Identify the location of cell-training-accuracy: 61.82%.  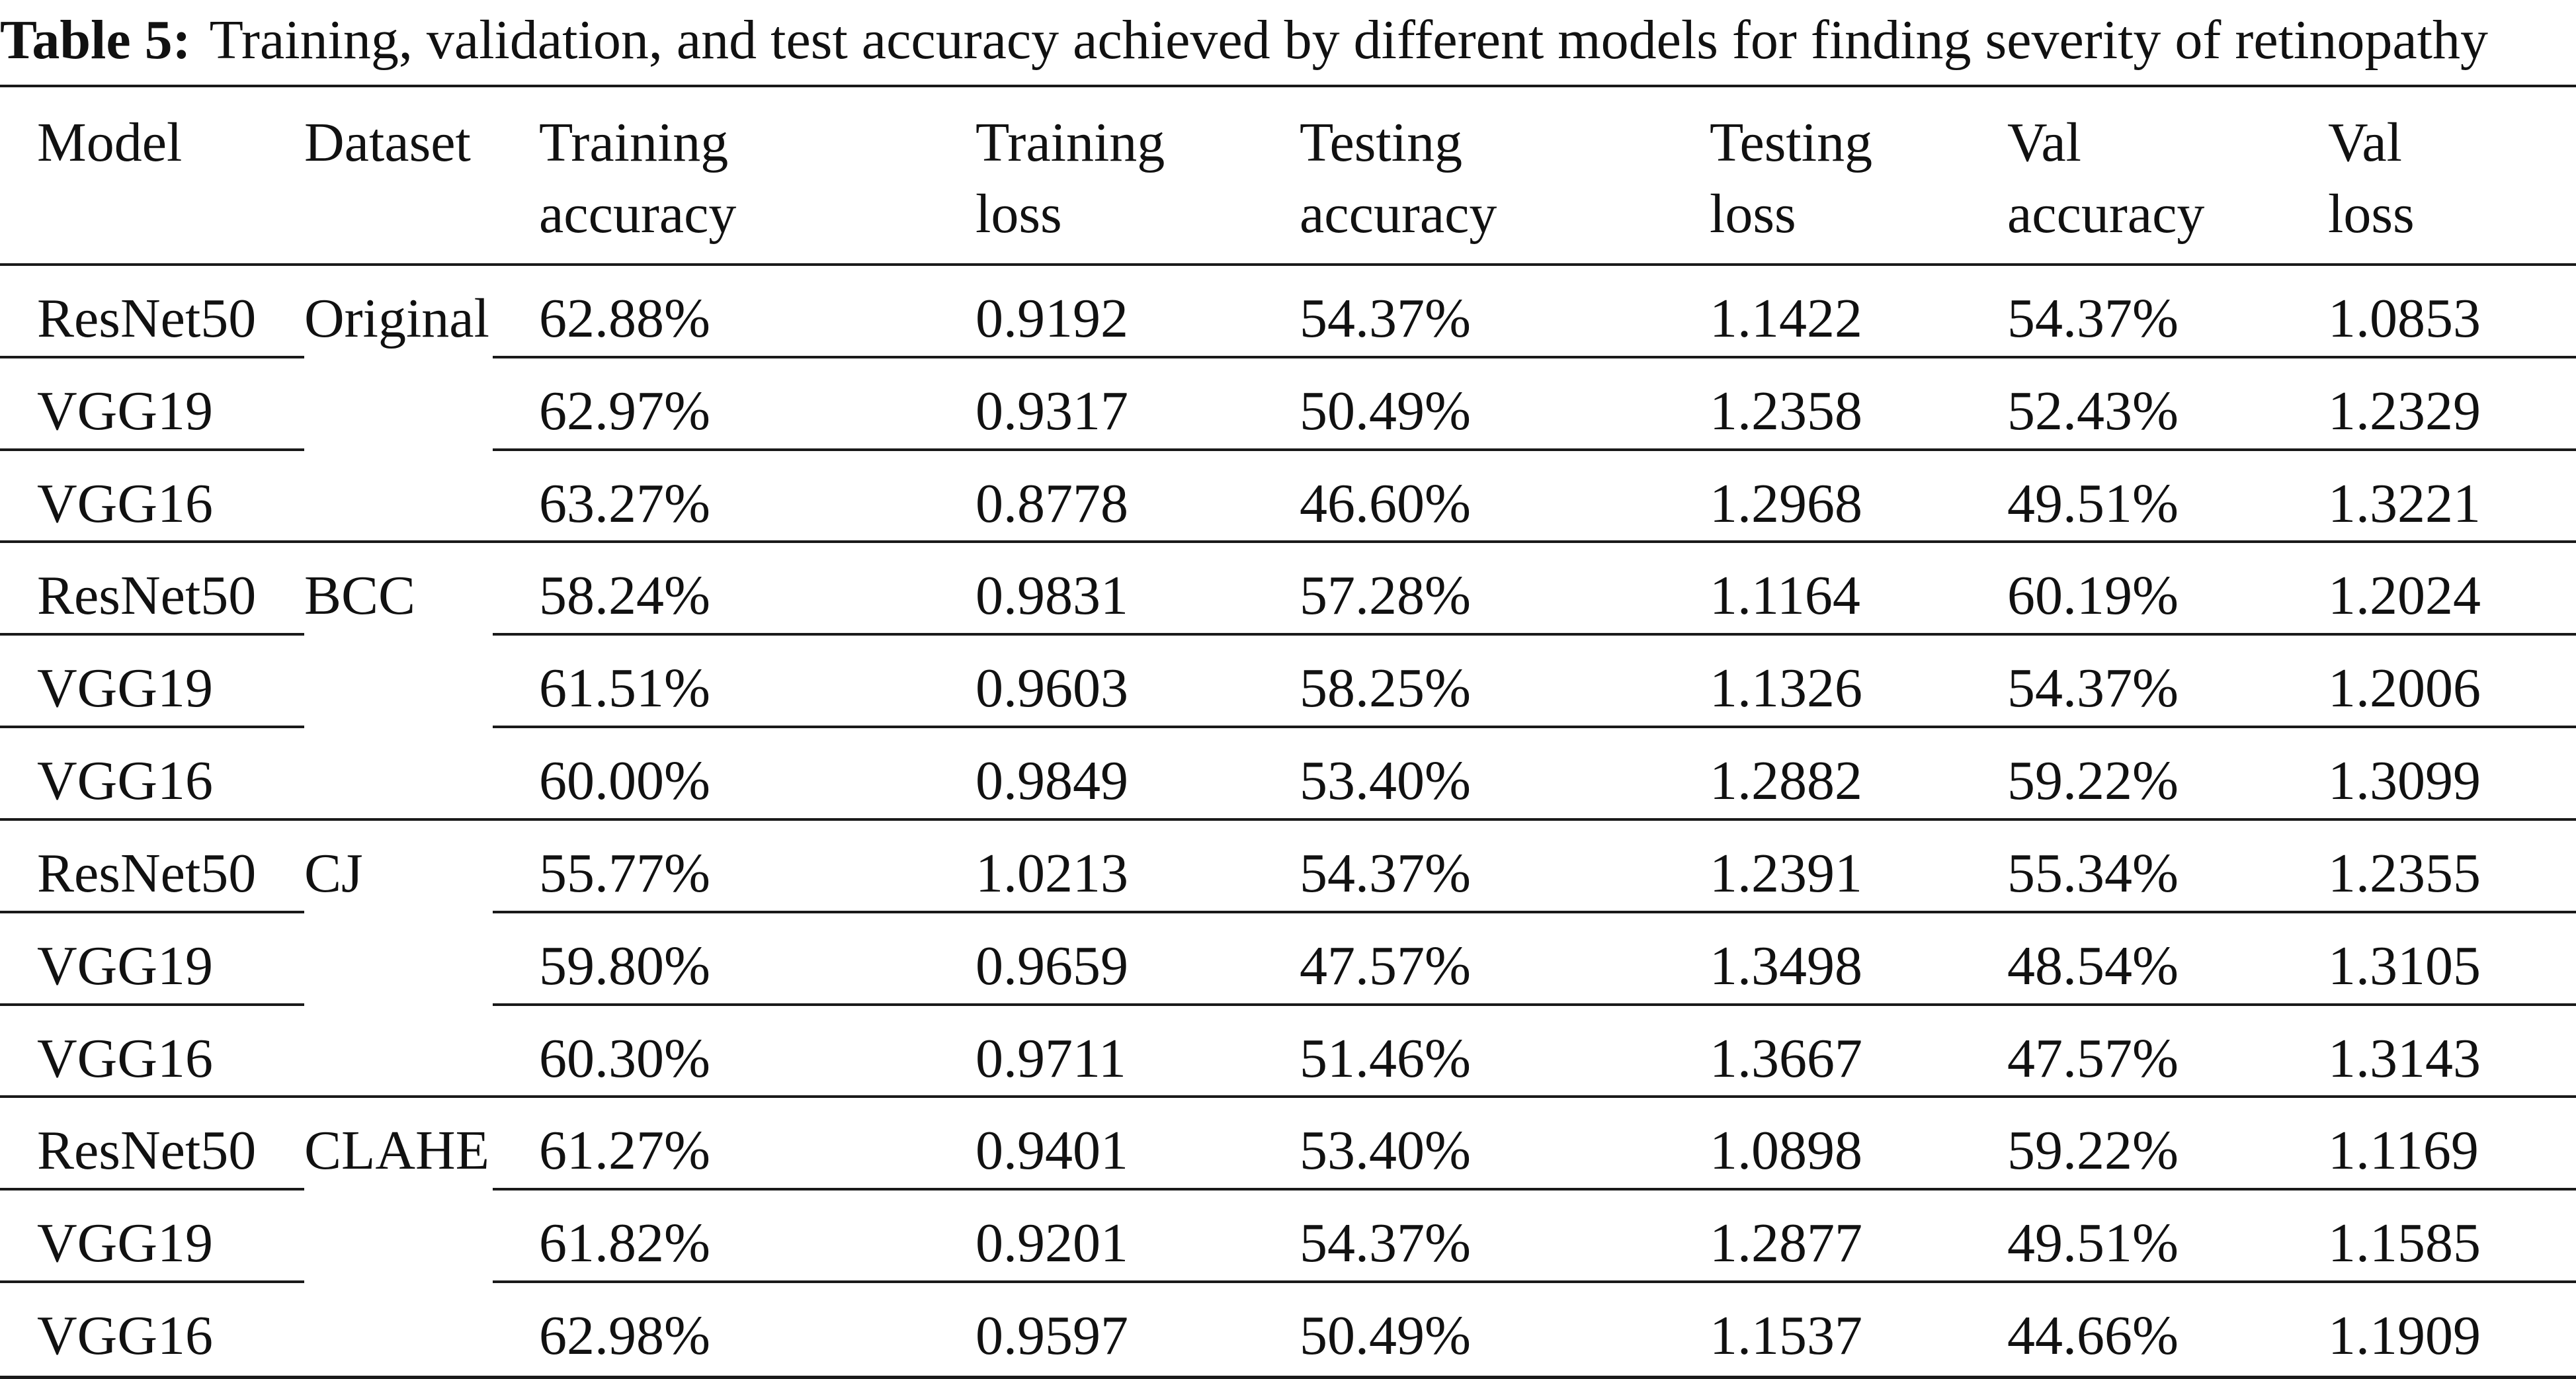
(624, 1243).